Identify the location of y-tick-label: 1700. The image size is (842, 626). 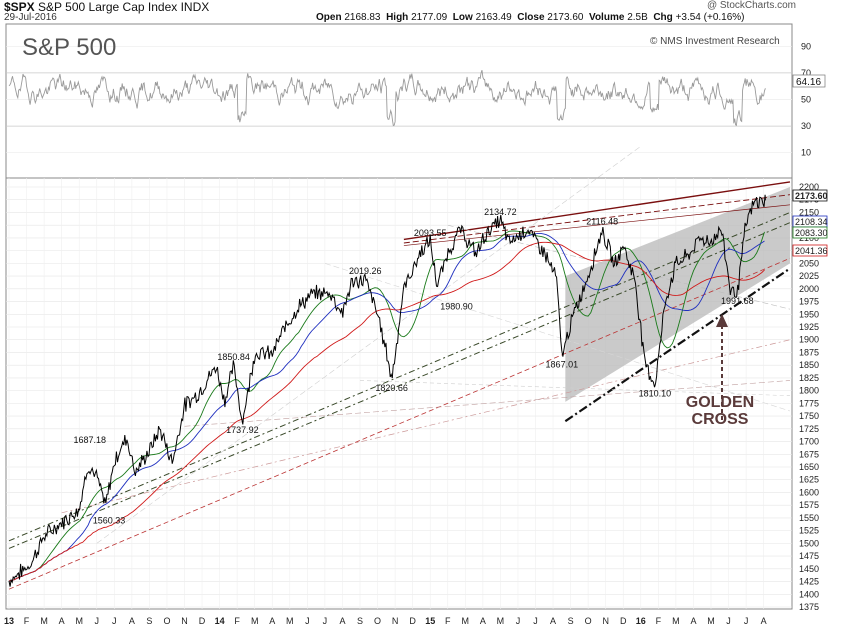
(809, 442).